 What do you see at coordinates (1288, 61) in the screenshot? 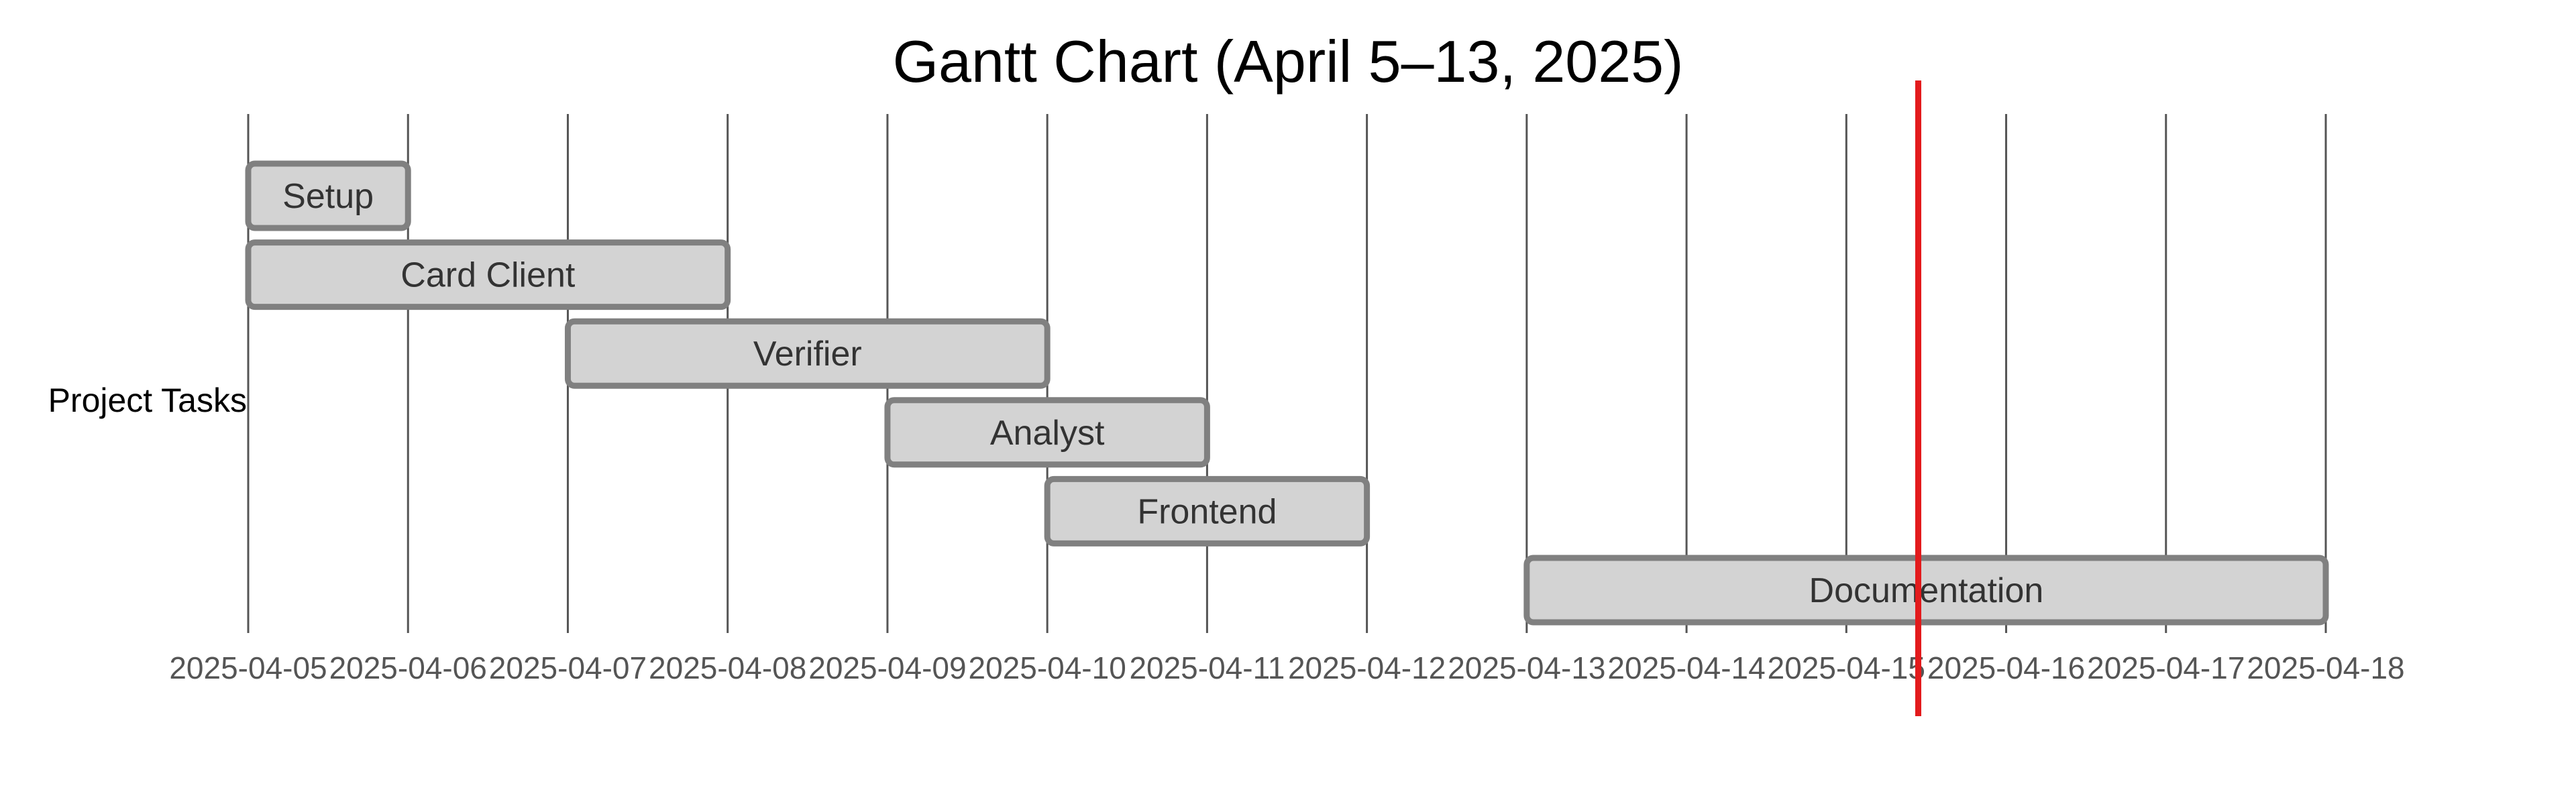
I see `chart-title: Gantt Chart (April 5–13, 2025)` at bounding box center [1288, 61].